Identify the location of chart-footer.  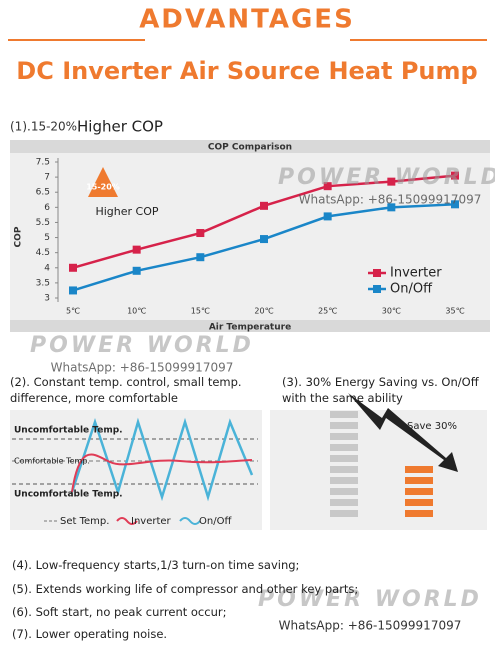
(250, 326).